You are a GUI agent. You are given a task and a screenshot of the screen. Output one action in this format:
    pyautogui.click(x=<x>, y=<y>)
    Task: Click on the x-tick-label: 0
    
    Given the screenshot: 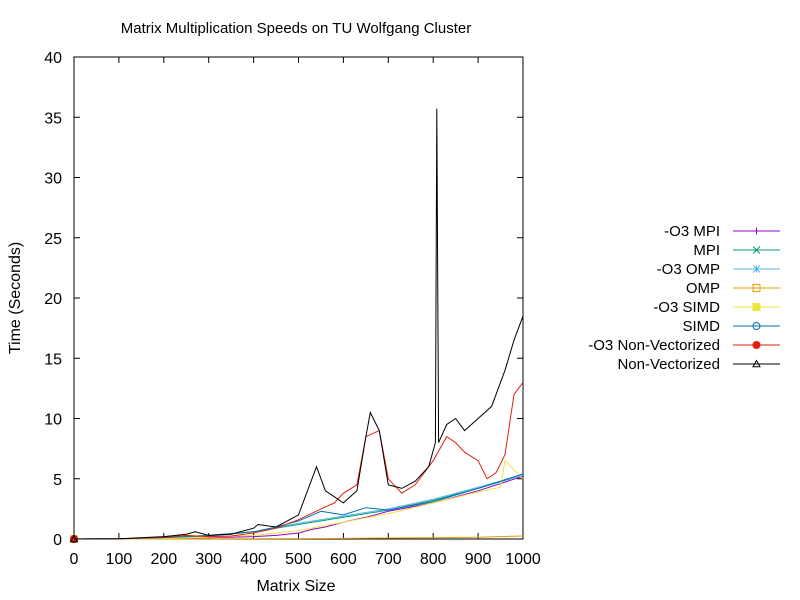 What is the action you would take?
    pyautogui.click(x=74, y=559)
    